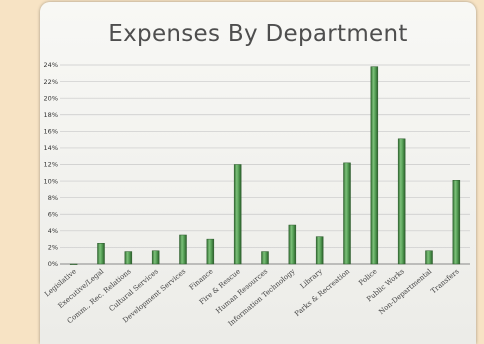  Describe the element at coordinates (51, 98) in the screenshot. I see `y-tick-label: 20%` at that location.